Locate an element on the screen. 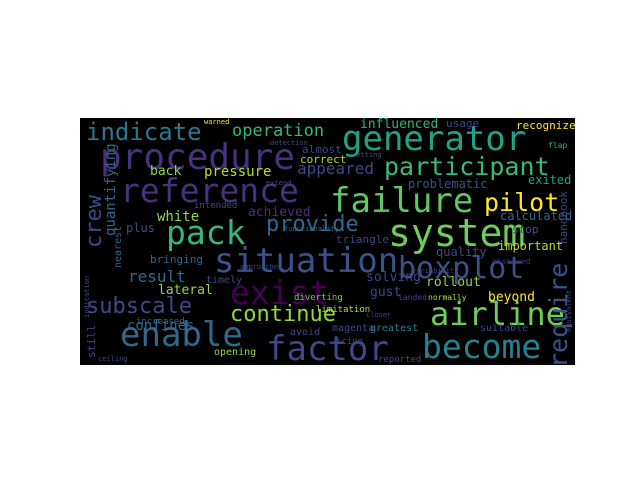 The width and height of the screenshot is (640, 480). word-intended: intended is located at coordinates (216, 206).